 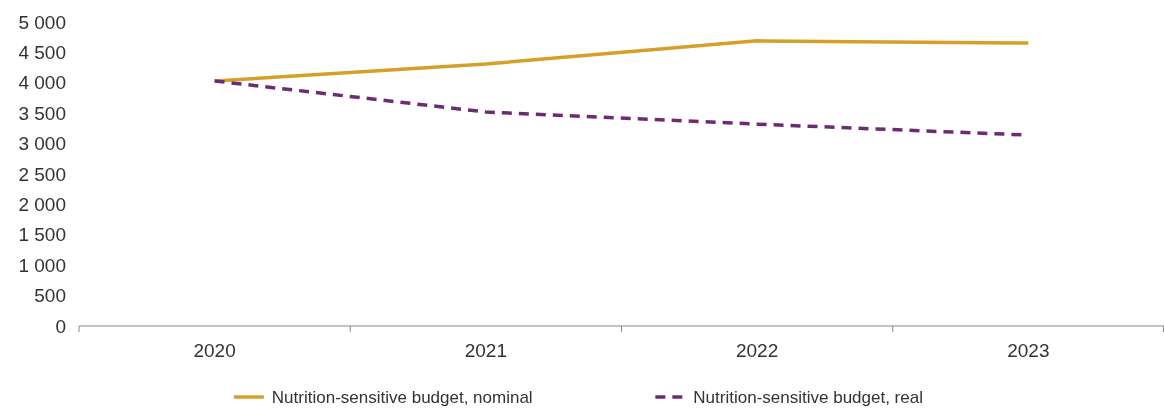 I want to click on y-tick-label: 4 500, so click(x=42, y=53).